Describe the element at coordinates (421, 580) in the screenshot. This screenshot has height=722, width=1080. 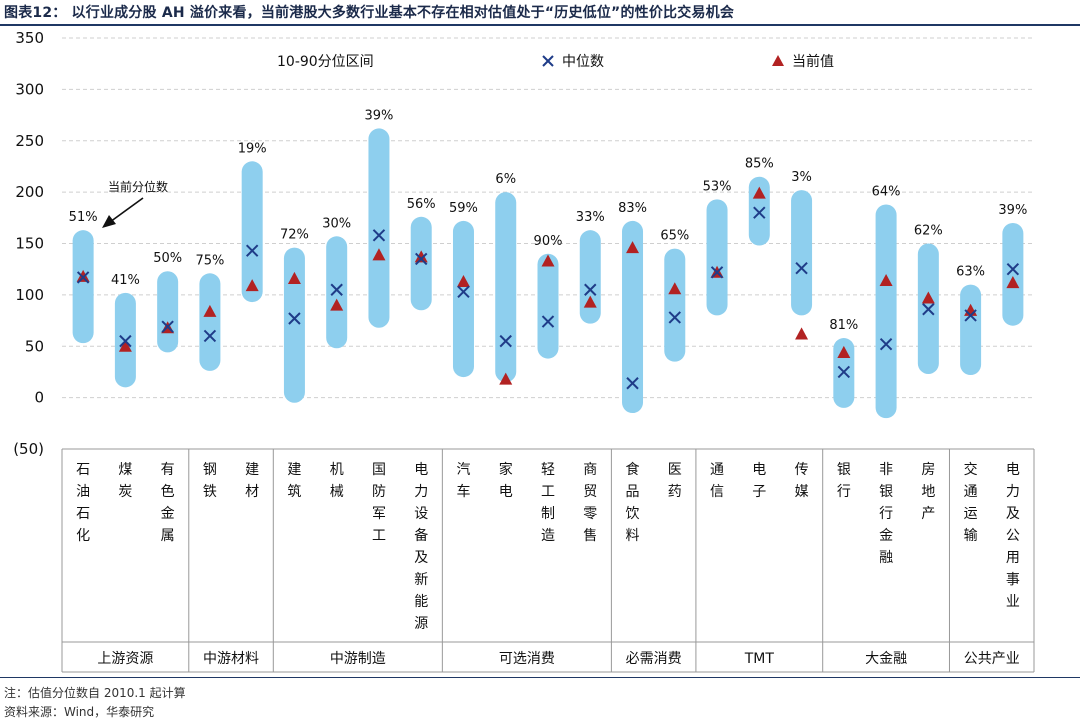
I see `category-label-char: 新` at that location.